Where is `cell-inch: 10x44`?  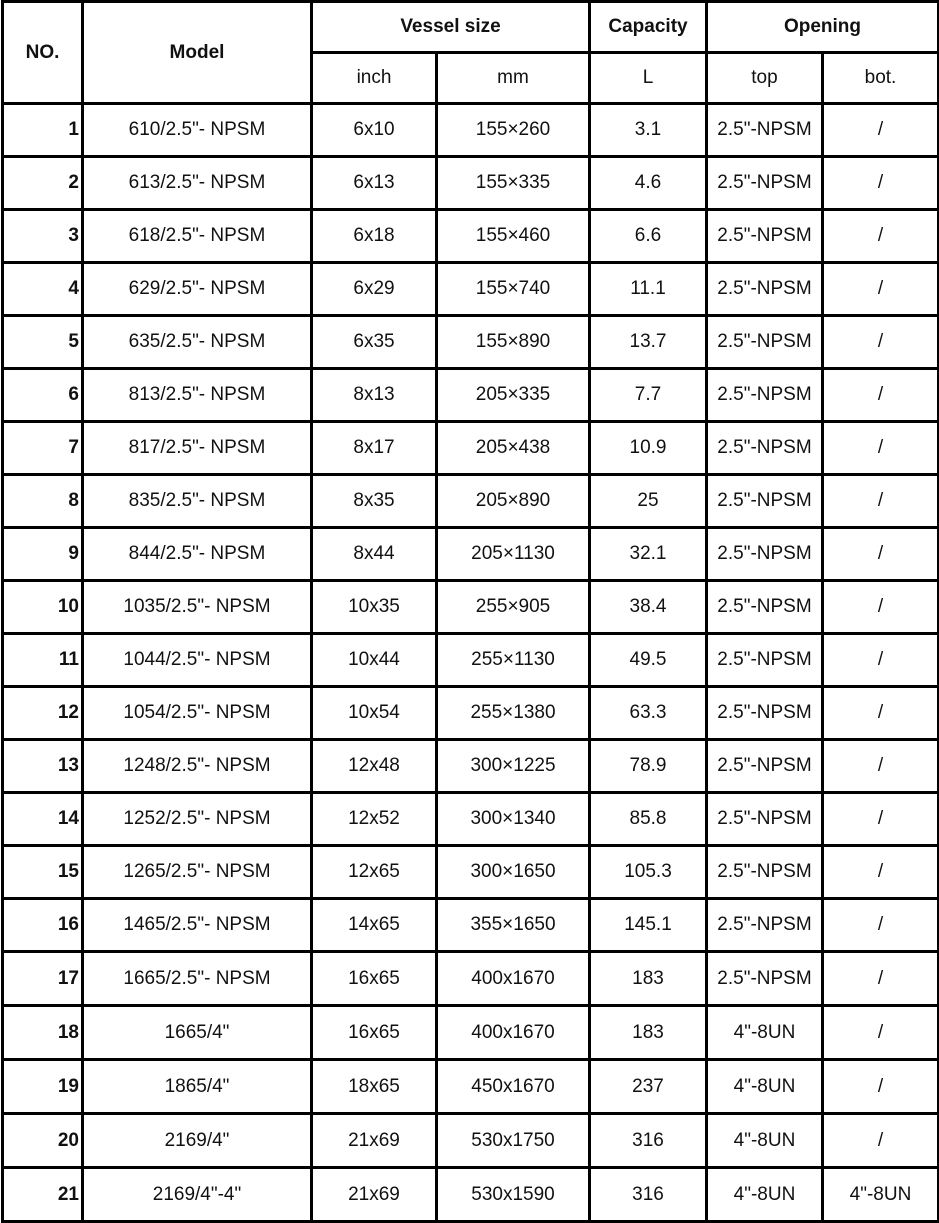
cell-inch: 10x44 is located at coordinates (374, 660).